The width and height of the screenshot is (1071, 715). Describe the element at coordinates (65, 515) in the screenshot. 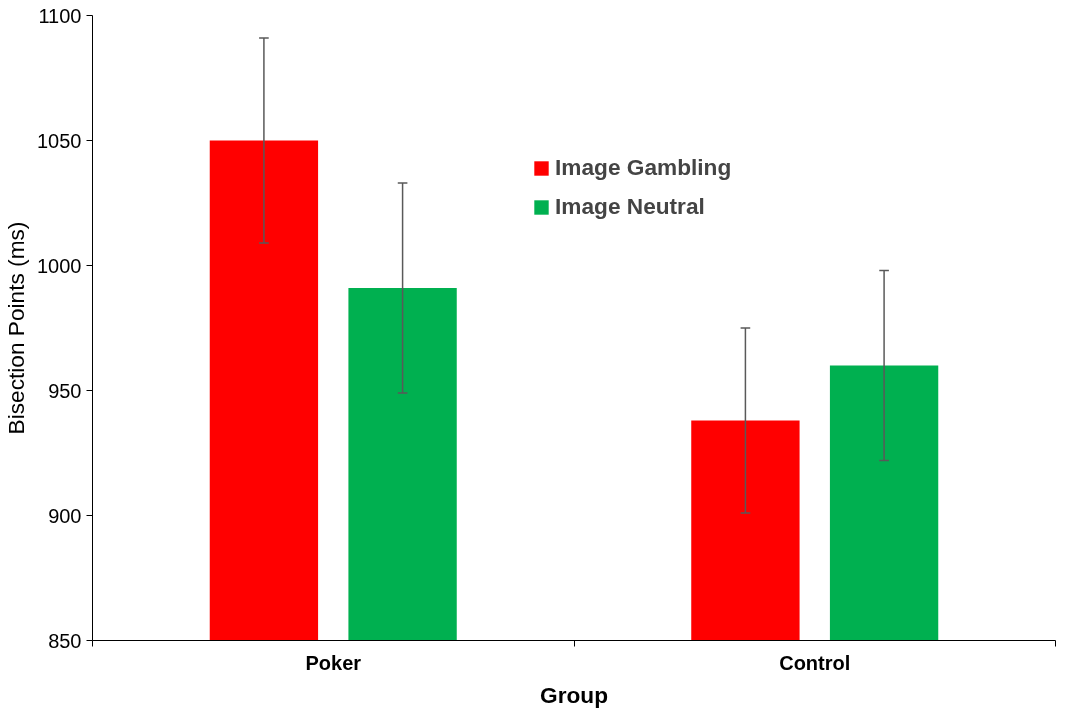

I see `y-tick-label: 900` at that location.